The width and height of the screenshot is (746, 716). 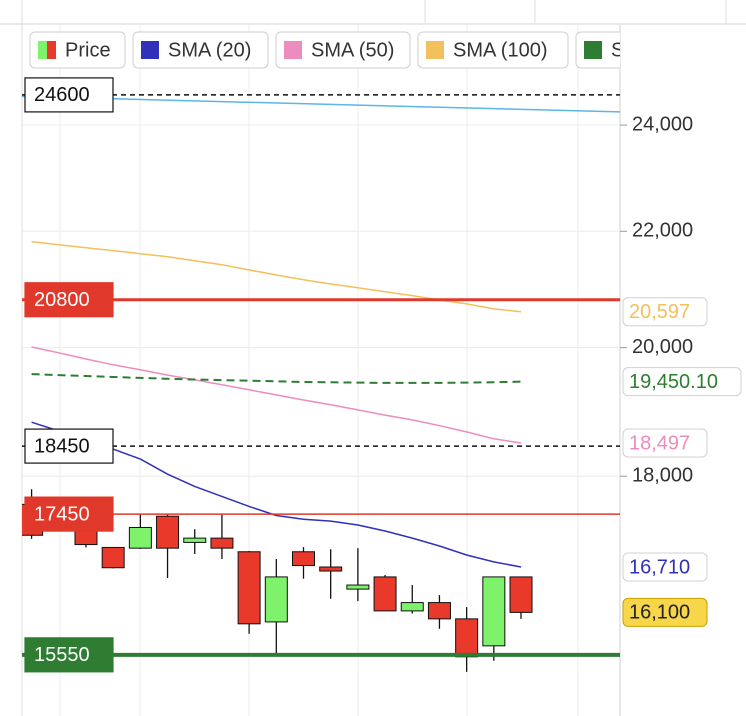 I want to click on y-tick-label: 22,000, so click(x=662, y=231).